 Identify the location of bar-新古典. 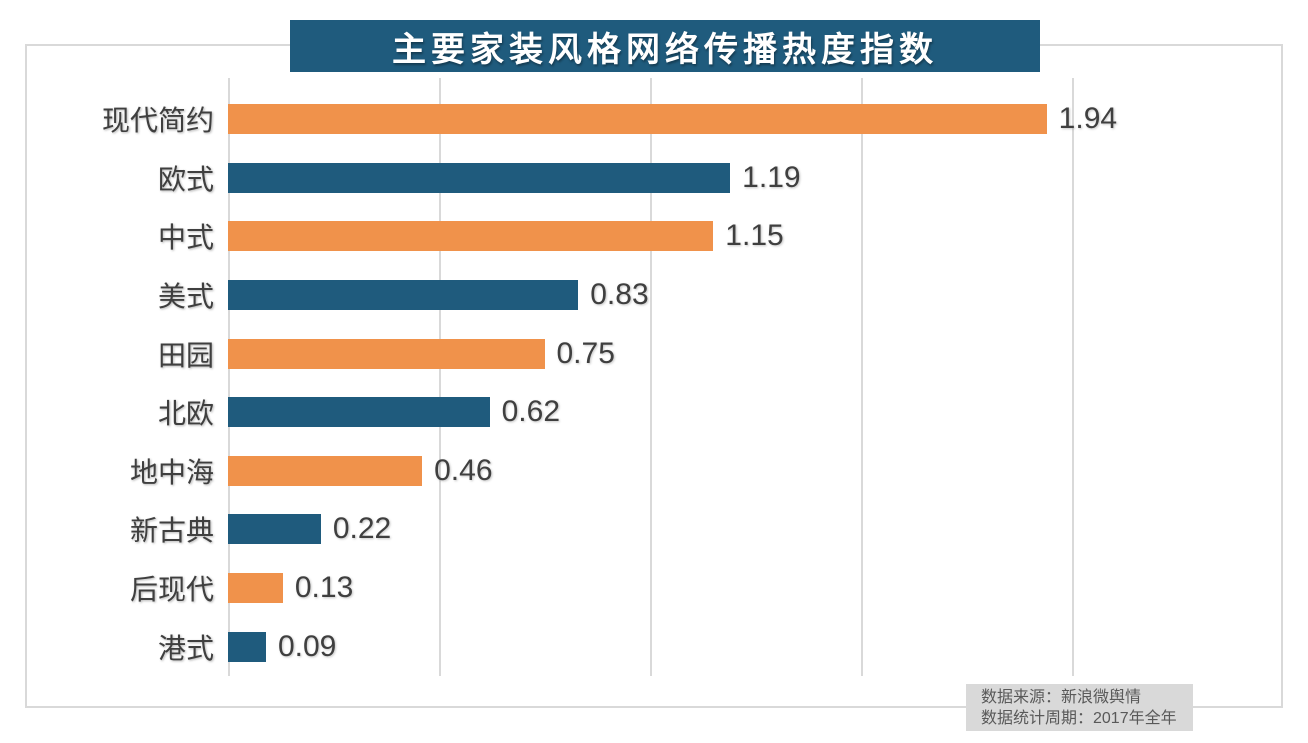
(274, 529).